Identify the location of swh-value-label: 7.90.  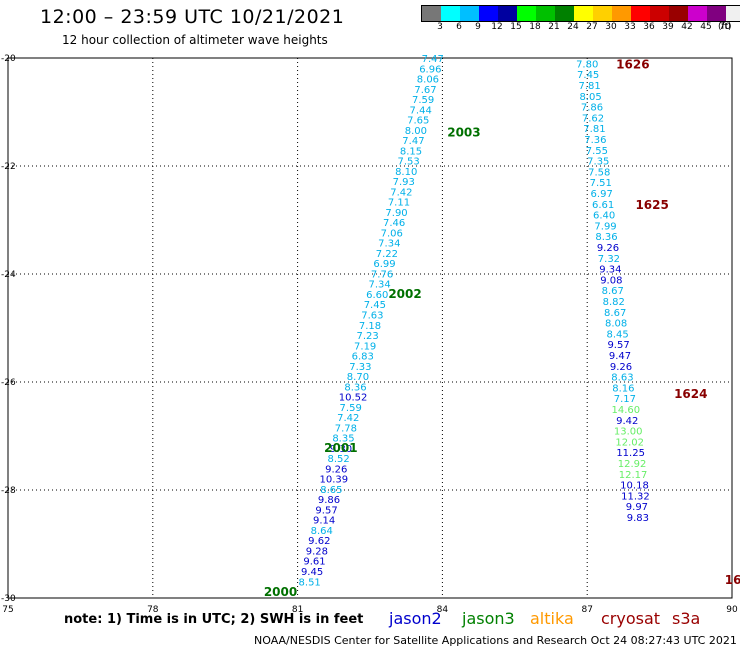
(396, 213).